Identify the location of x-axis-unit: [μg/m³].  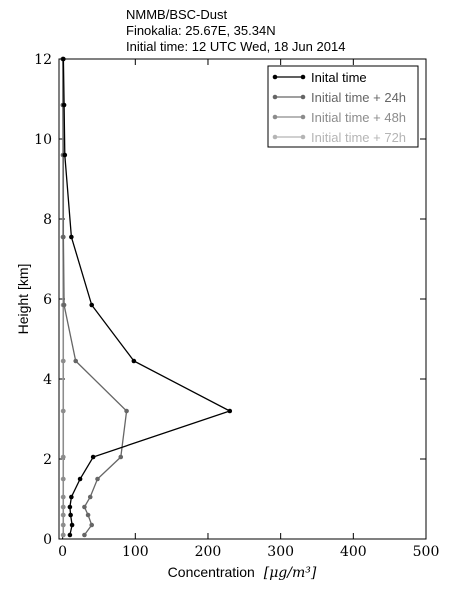
(290, 573).